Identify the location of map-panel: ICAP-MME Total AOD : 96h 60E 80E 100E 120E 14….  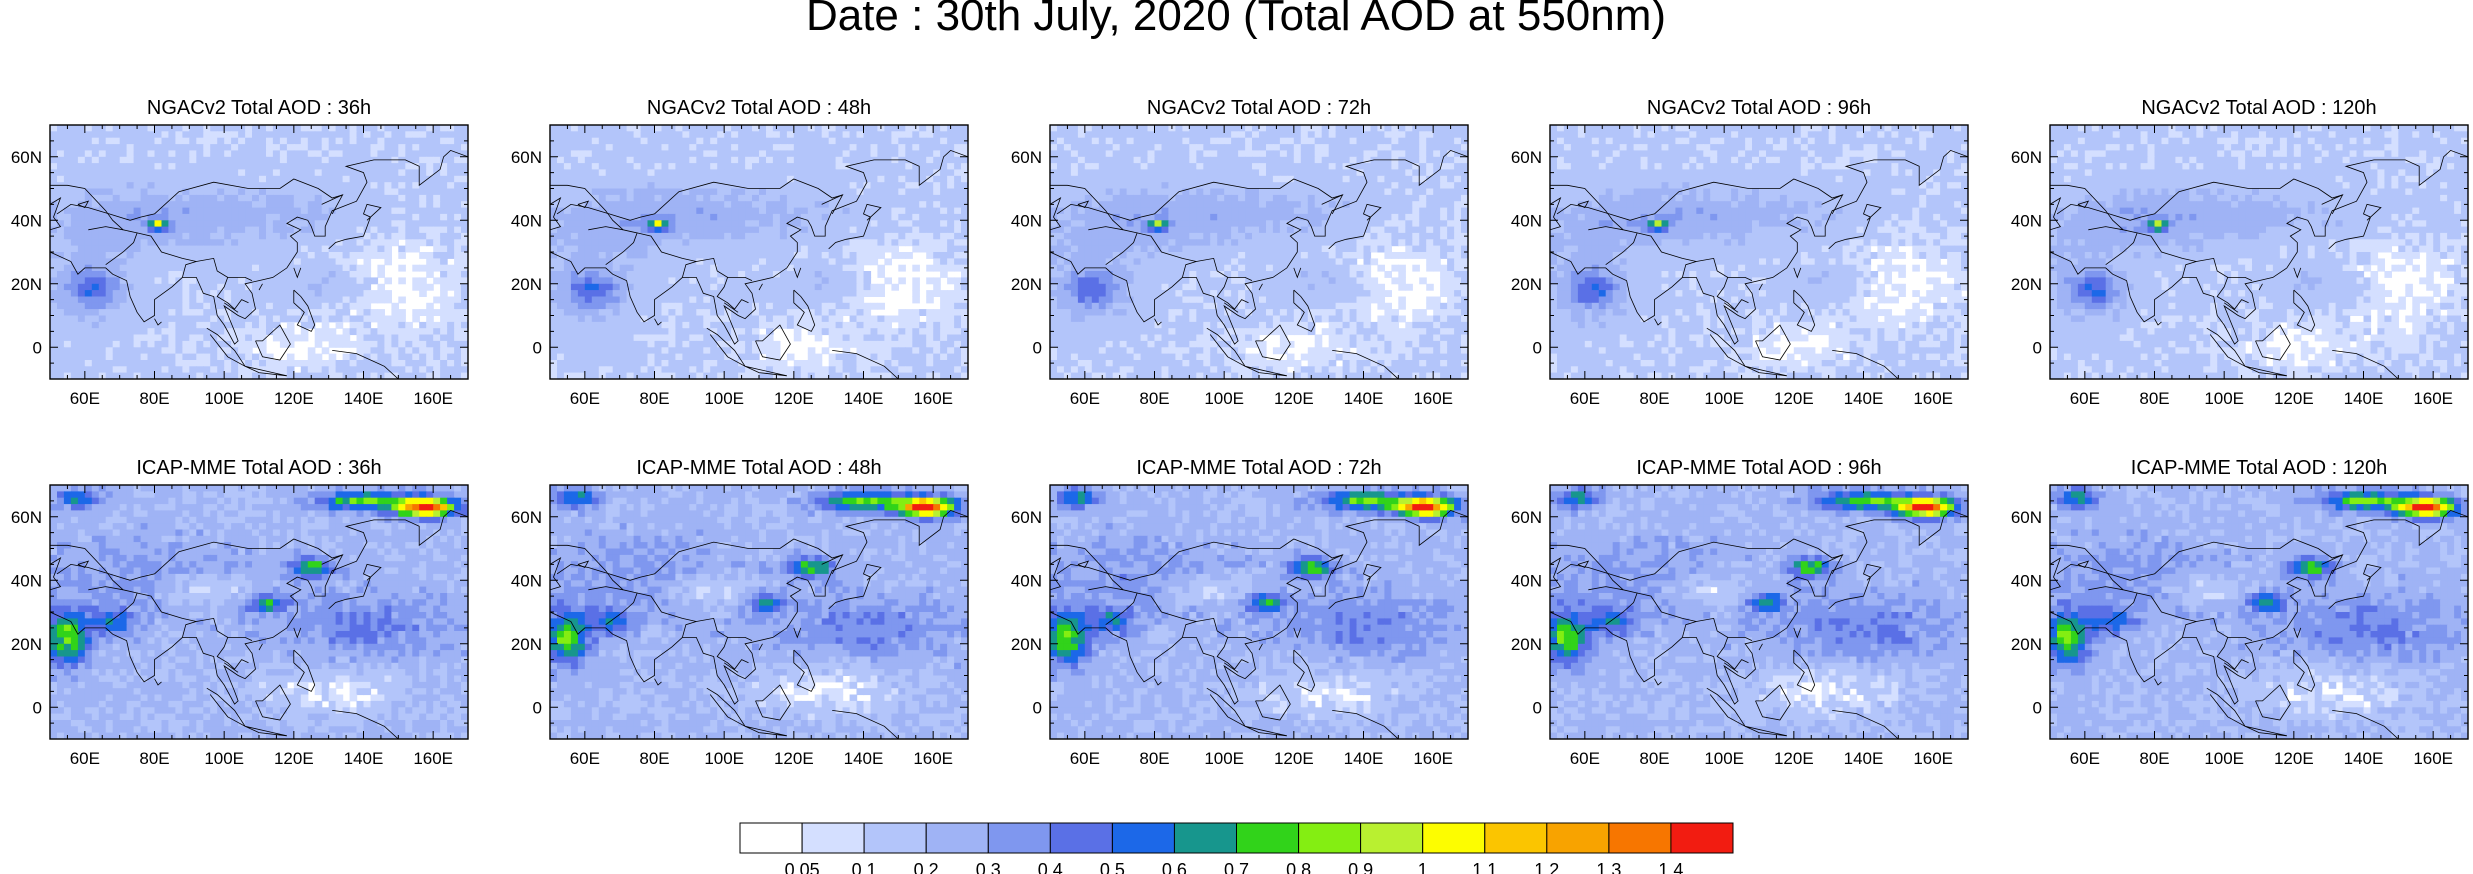
(1740, 612).